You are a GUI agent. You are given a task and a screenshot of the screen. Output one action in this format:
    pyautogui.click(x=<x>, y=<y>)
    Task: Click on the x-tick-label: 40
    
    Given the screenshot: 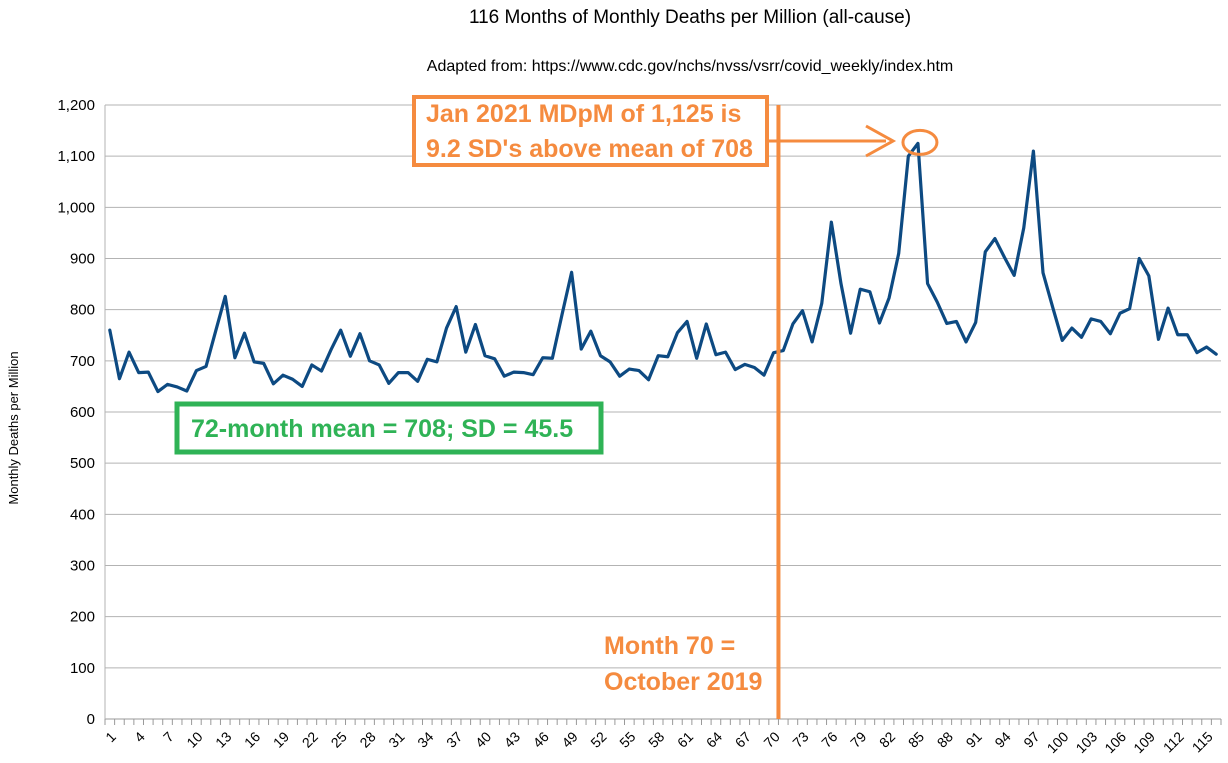 What is the action you would take?
    pyautogui.click(x=483, y=739)
    